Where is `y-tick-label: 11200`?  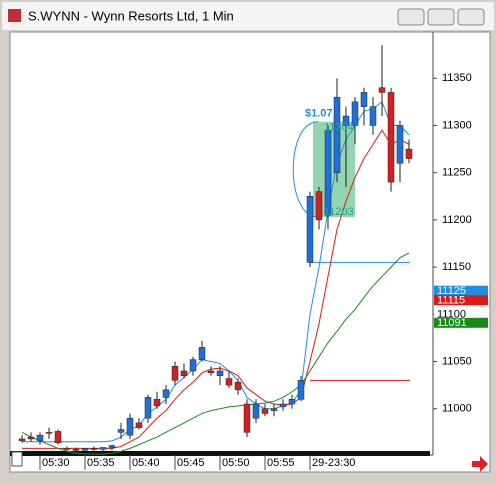
y-tick-label: 11200 is located at coordinates (457, 220).